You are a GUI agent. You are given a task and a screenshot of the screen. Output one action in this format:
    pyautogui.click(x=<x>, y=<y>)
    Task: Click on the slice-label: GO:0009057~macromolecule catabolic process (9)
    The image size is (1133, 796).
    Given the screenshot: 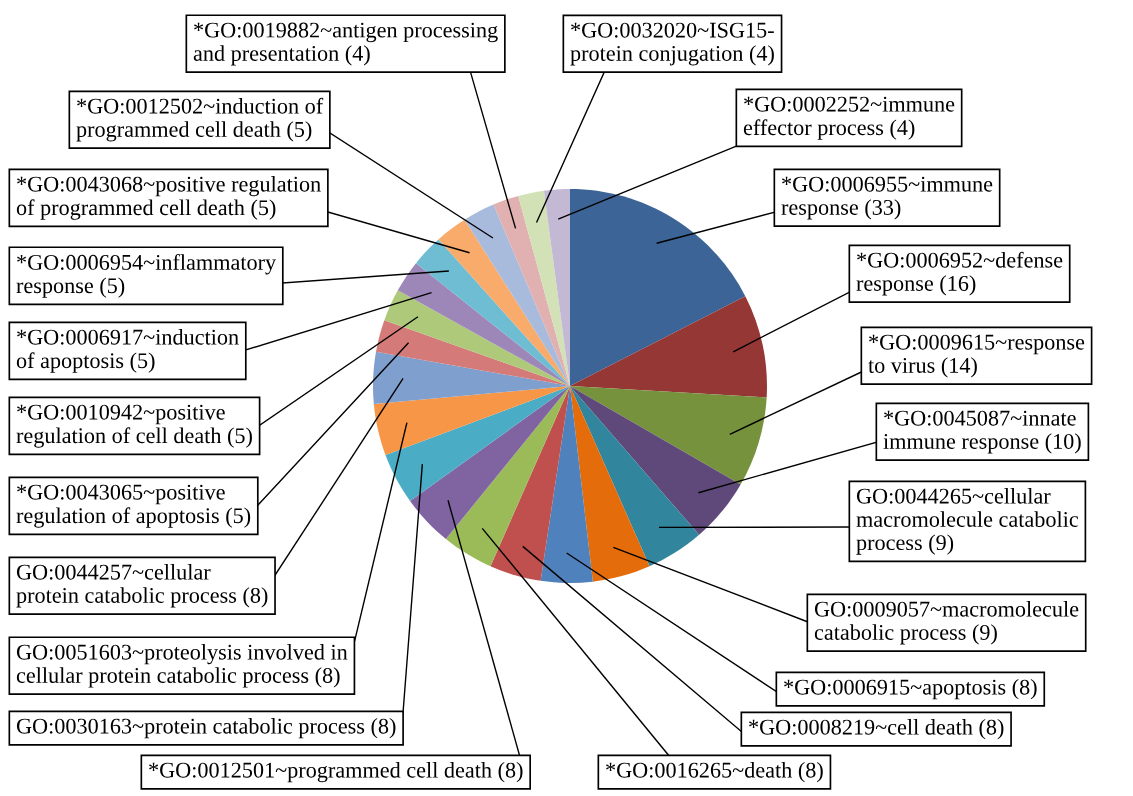 What is the action you would take?
    pyautogui.click(x=946, y=623)
    